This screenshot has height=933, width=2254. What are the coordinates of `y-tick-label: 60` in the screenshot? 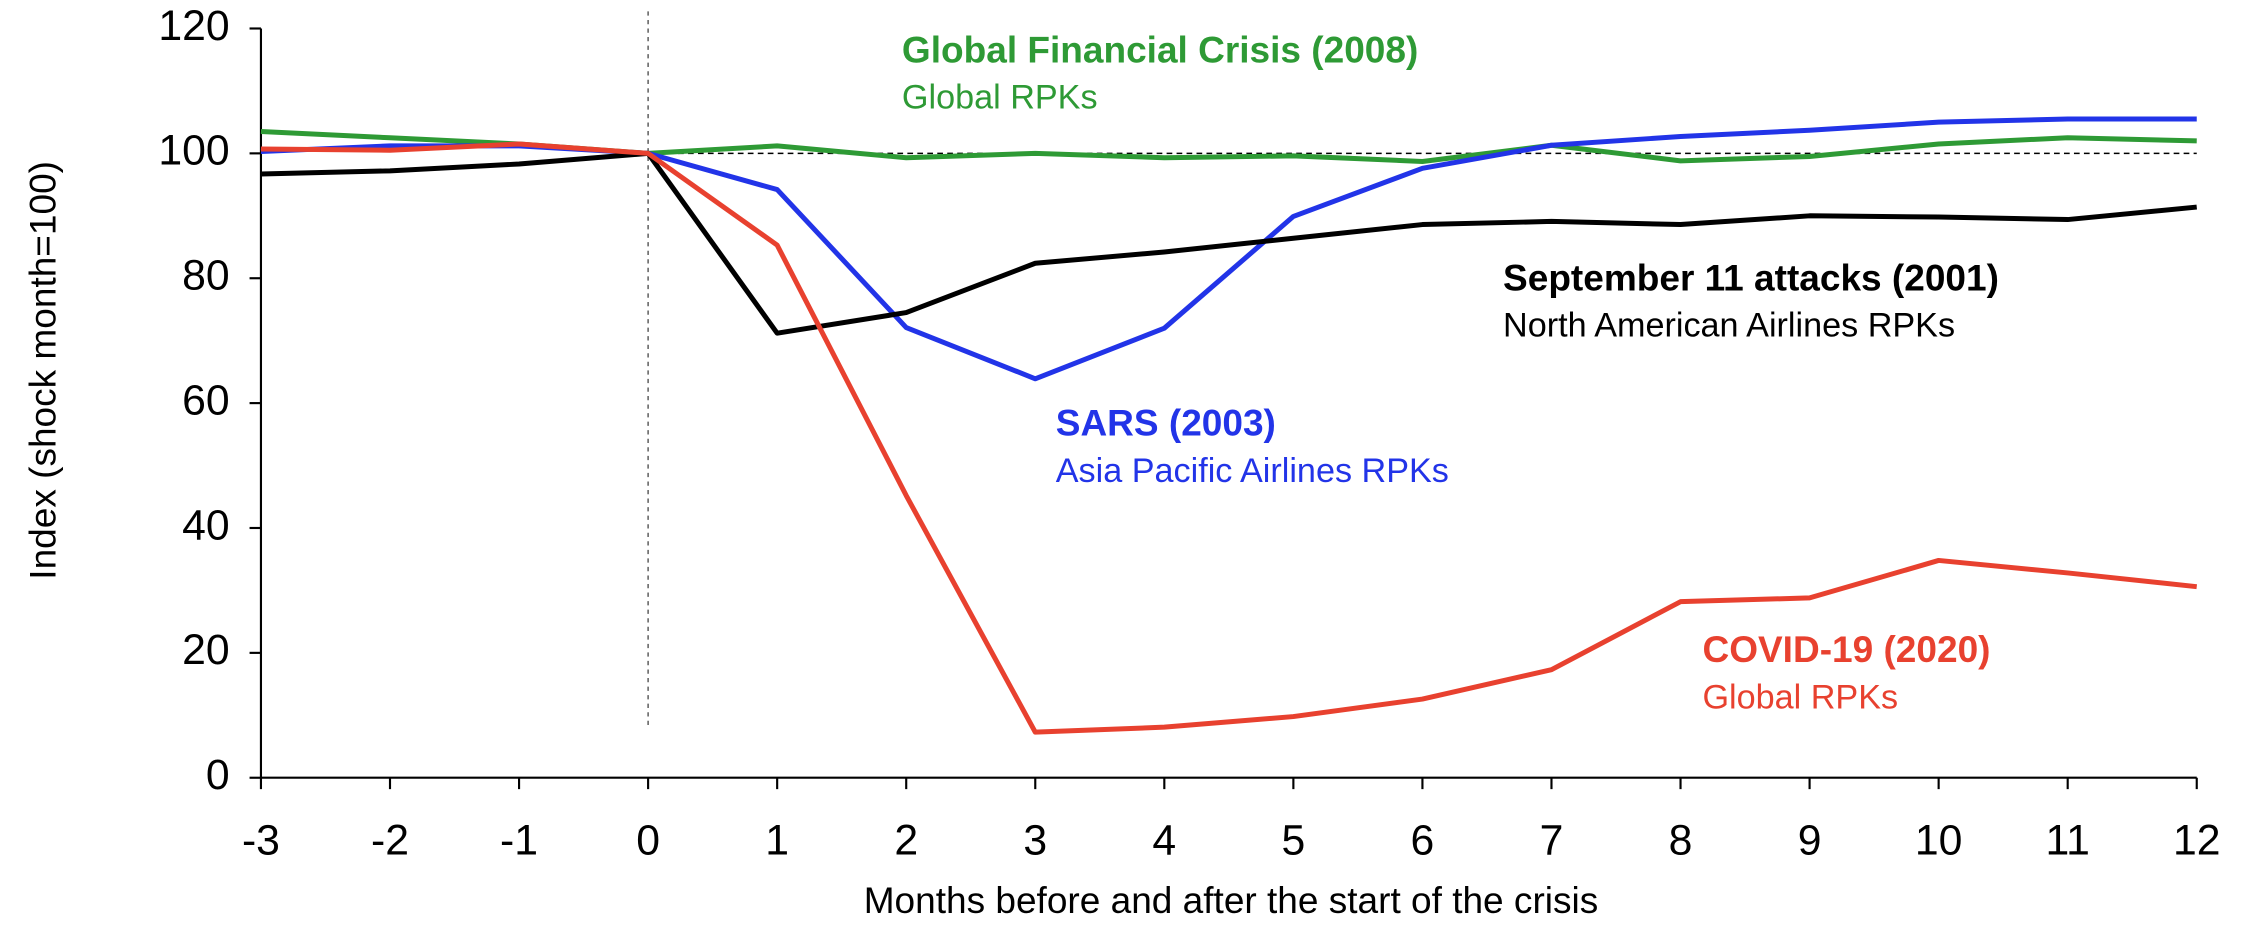 It's located at (206, 400).